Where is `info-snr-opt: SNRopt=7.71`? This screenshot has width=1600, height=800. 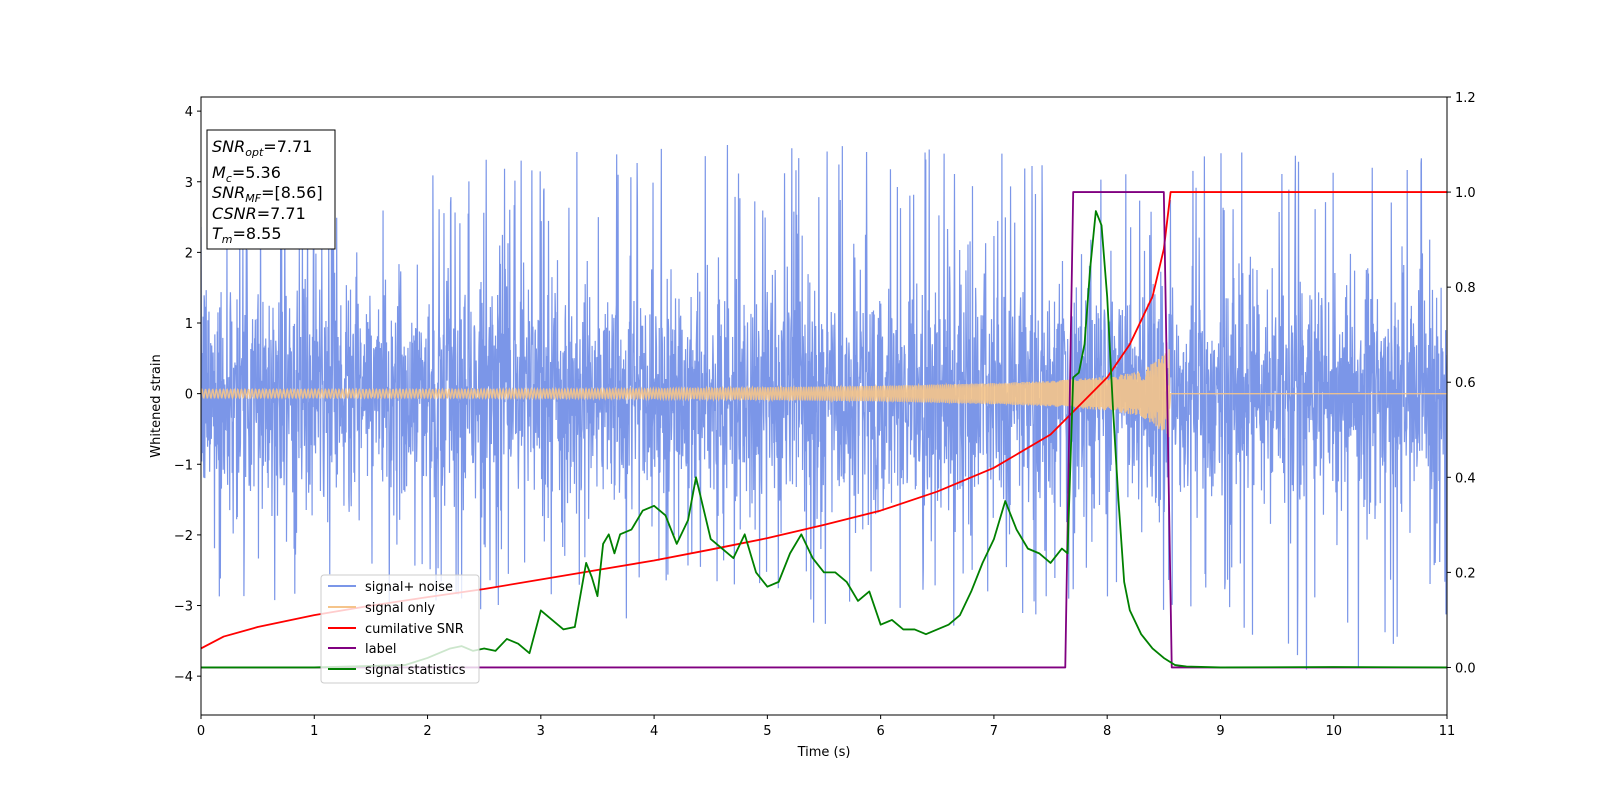
info-snr-opt: SNRopt=7.71 is located at coordinates (262, 148).